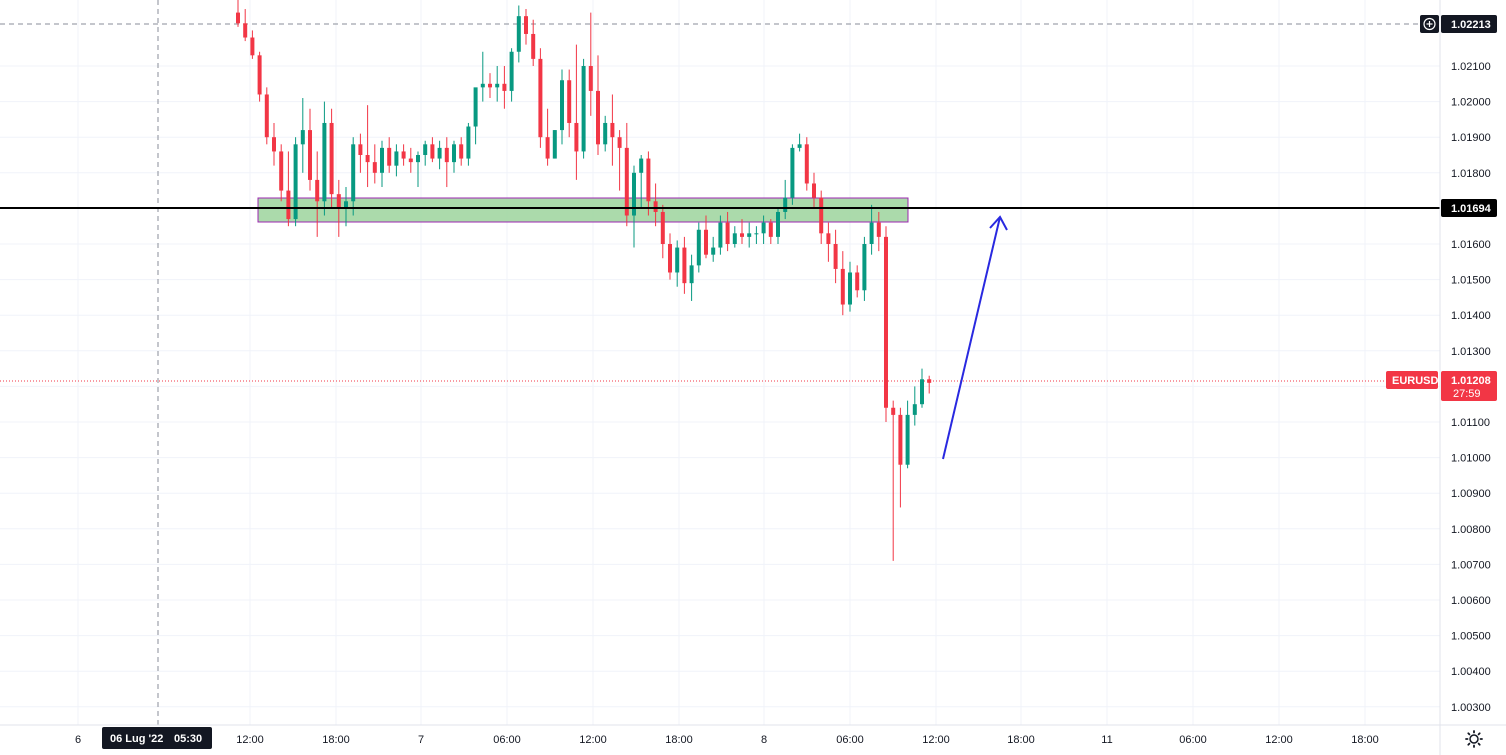 The width and height of the screenshot is (1506, 755). Describe the element at coordinates (1193, 740) in the screenshot. I see `time-tick-label: 06:00` at that location.